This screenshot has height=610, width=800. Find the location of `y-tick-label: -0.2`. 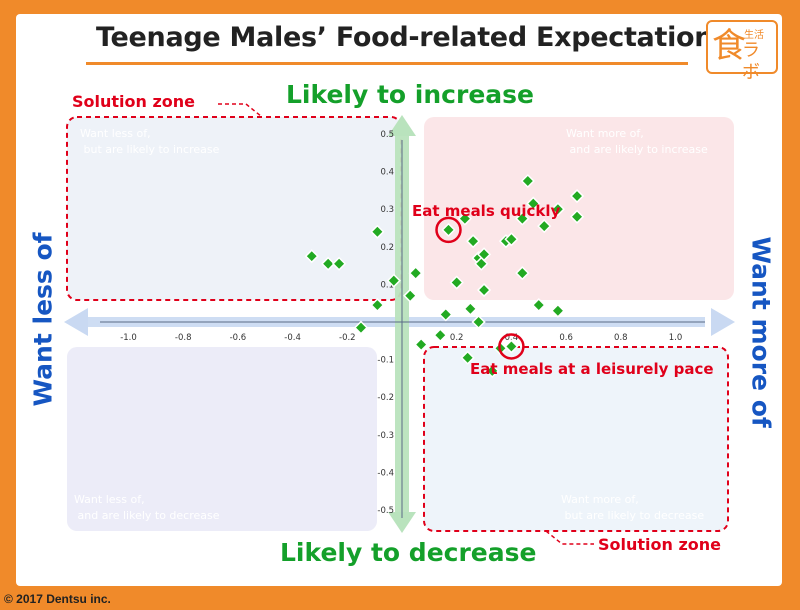

y-tick-label: -0.2 is located at coordinates (385, 398).